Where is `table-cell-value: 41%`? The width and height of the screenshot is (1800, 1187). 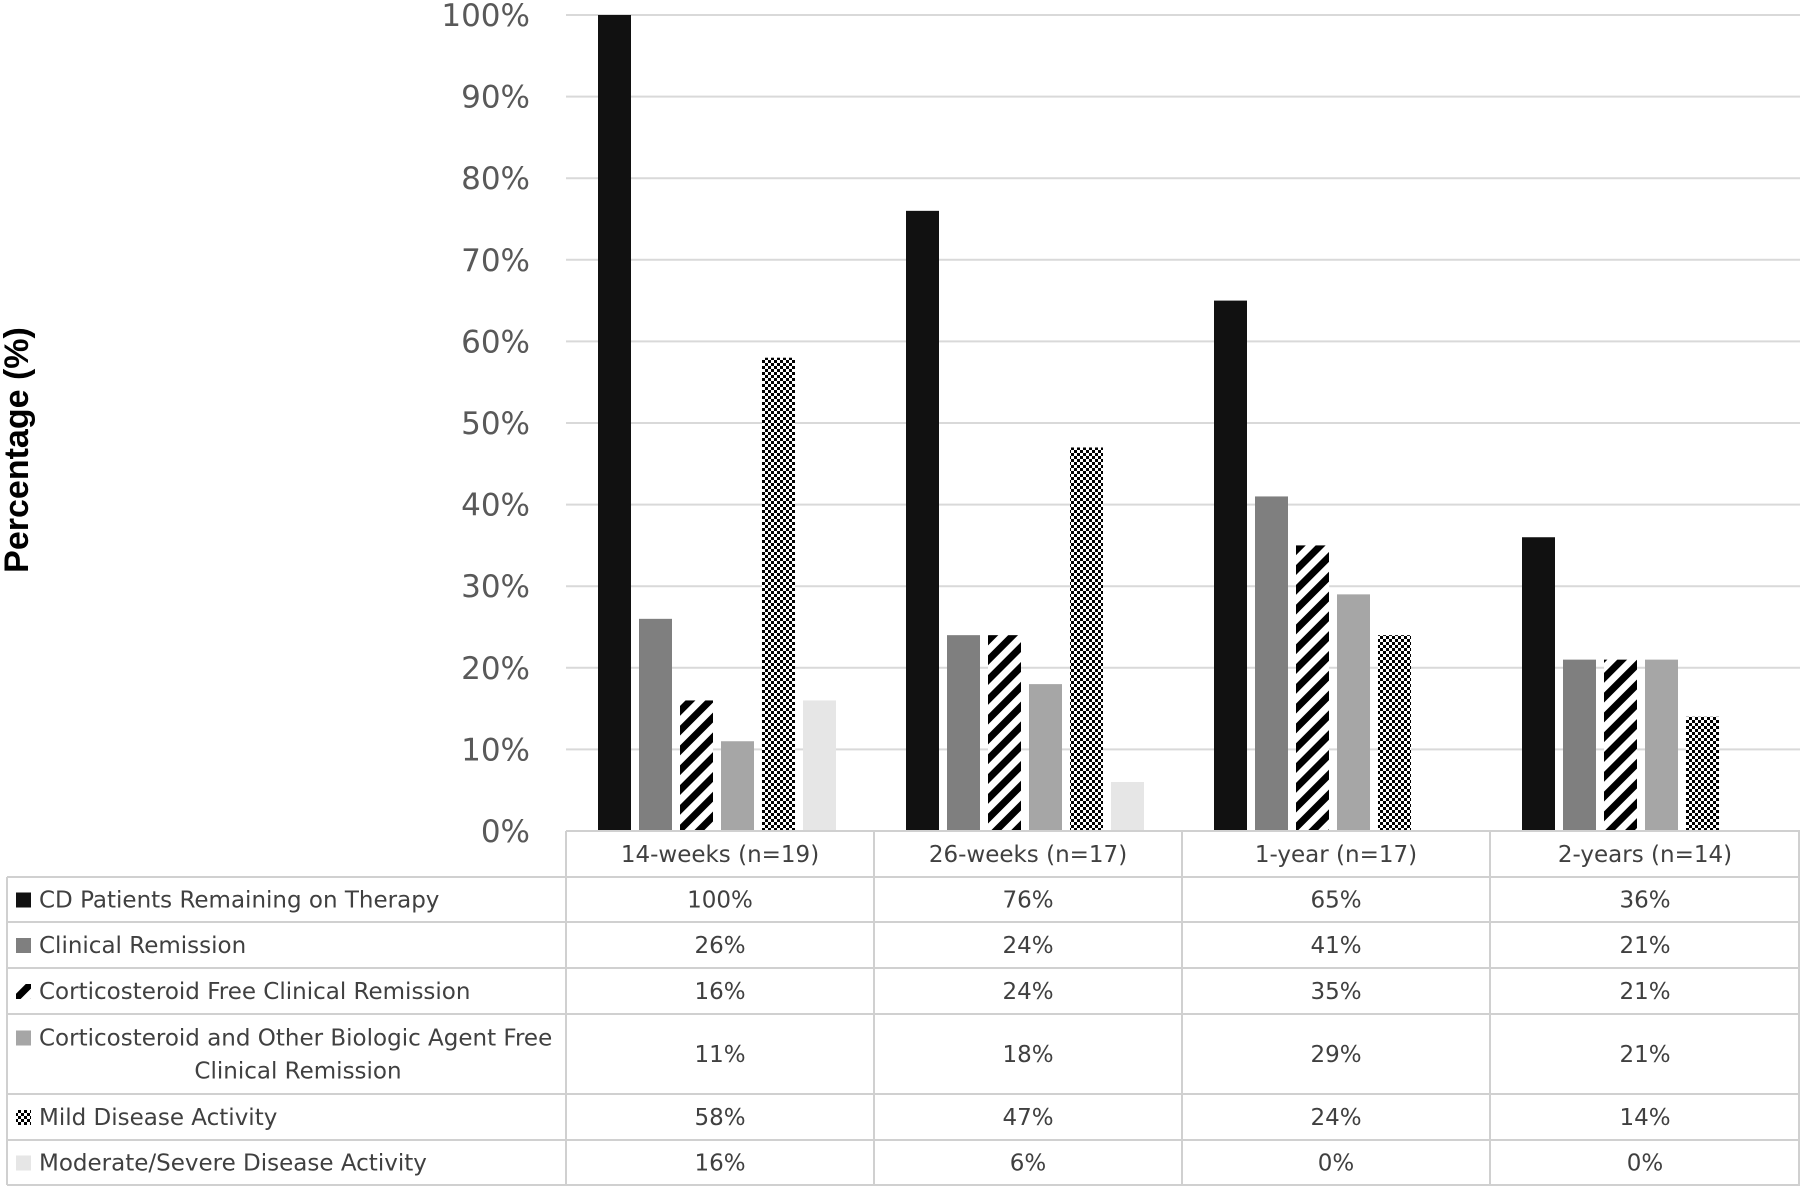
table-cell-value: 41% is located at coordinates (1335, 946).